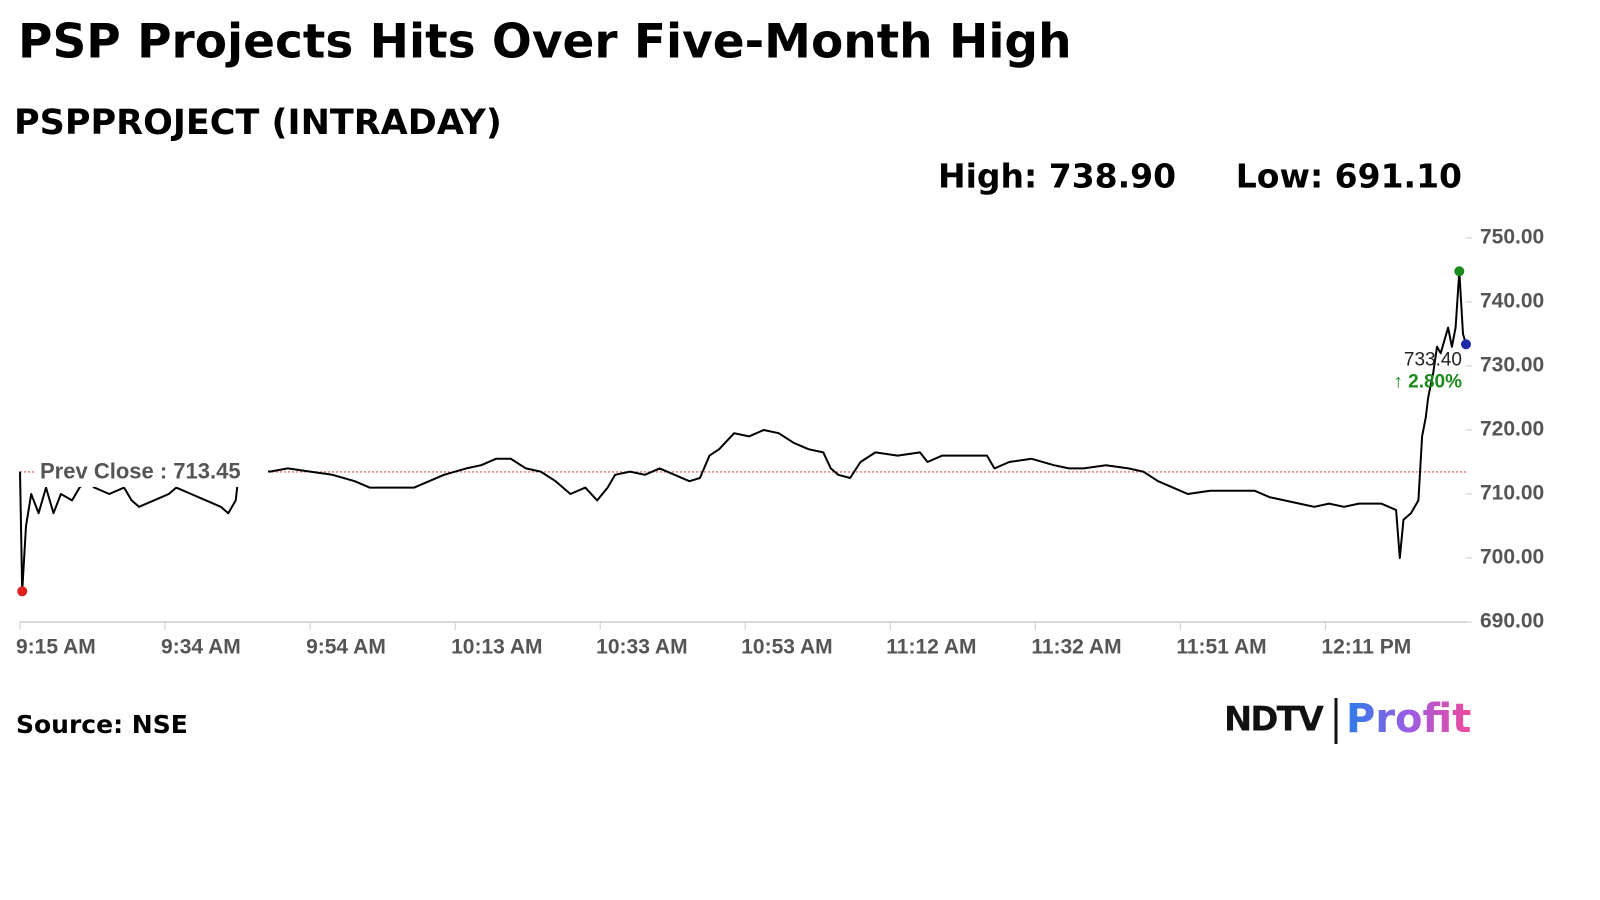  Describe the element at coordinates (1512, 429) in the screenshot. I see `y-tick-label: 720.00` at that location.